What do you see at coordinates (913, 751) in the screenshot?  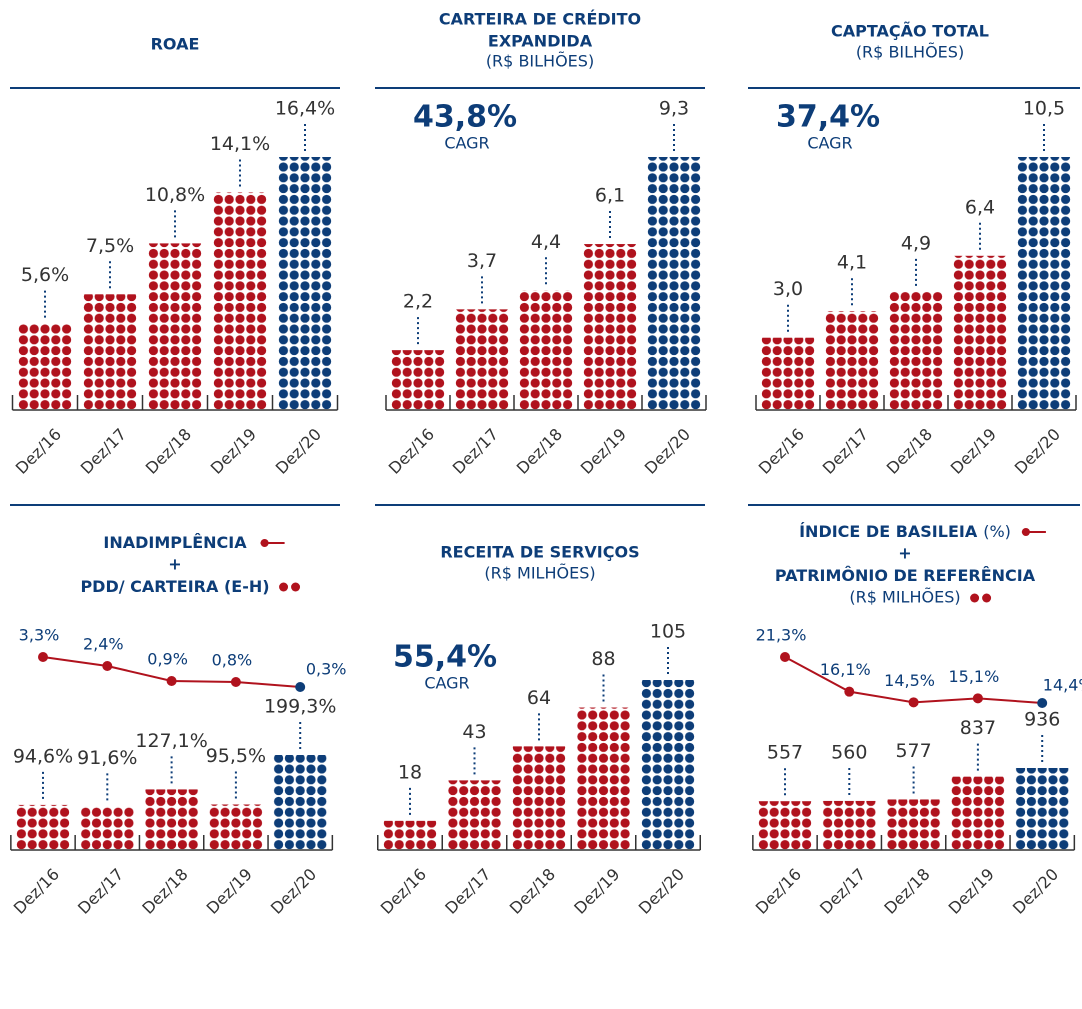 I see `value-label: 577` at bounding box center [913, 751].